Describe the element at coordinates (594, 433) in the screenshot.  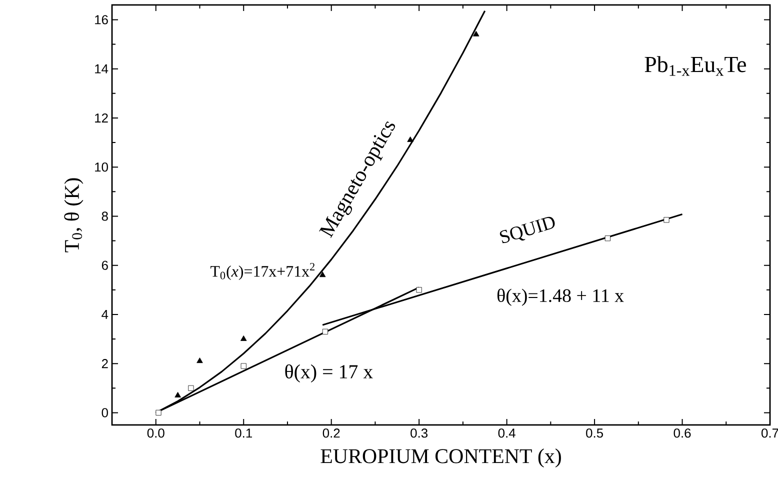
I see `x-tick-label: 0.5` at that location.